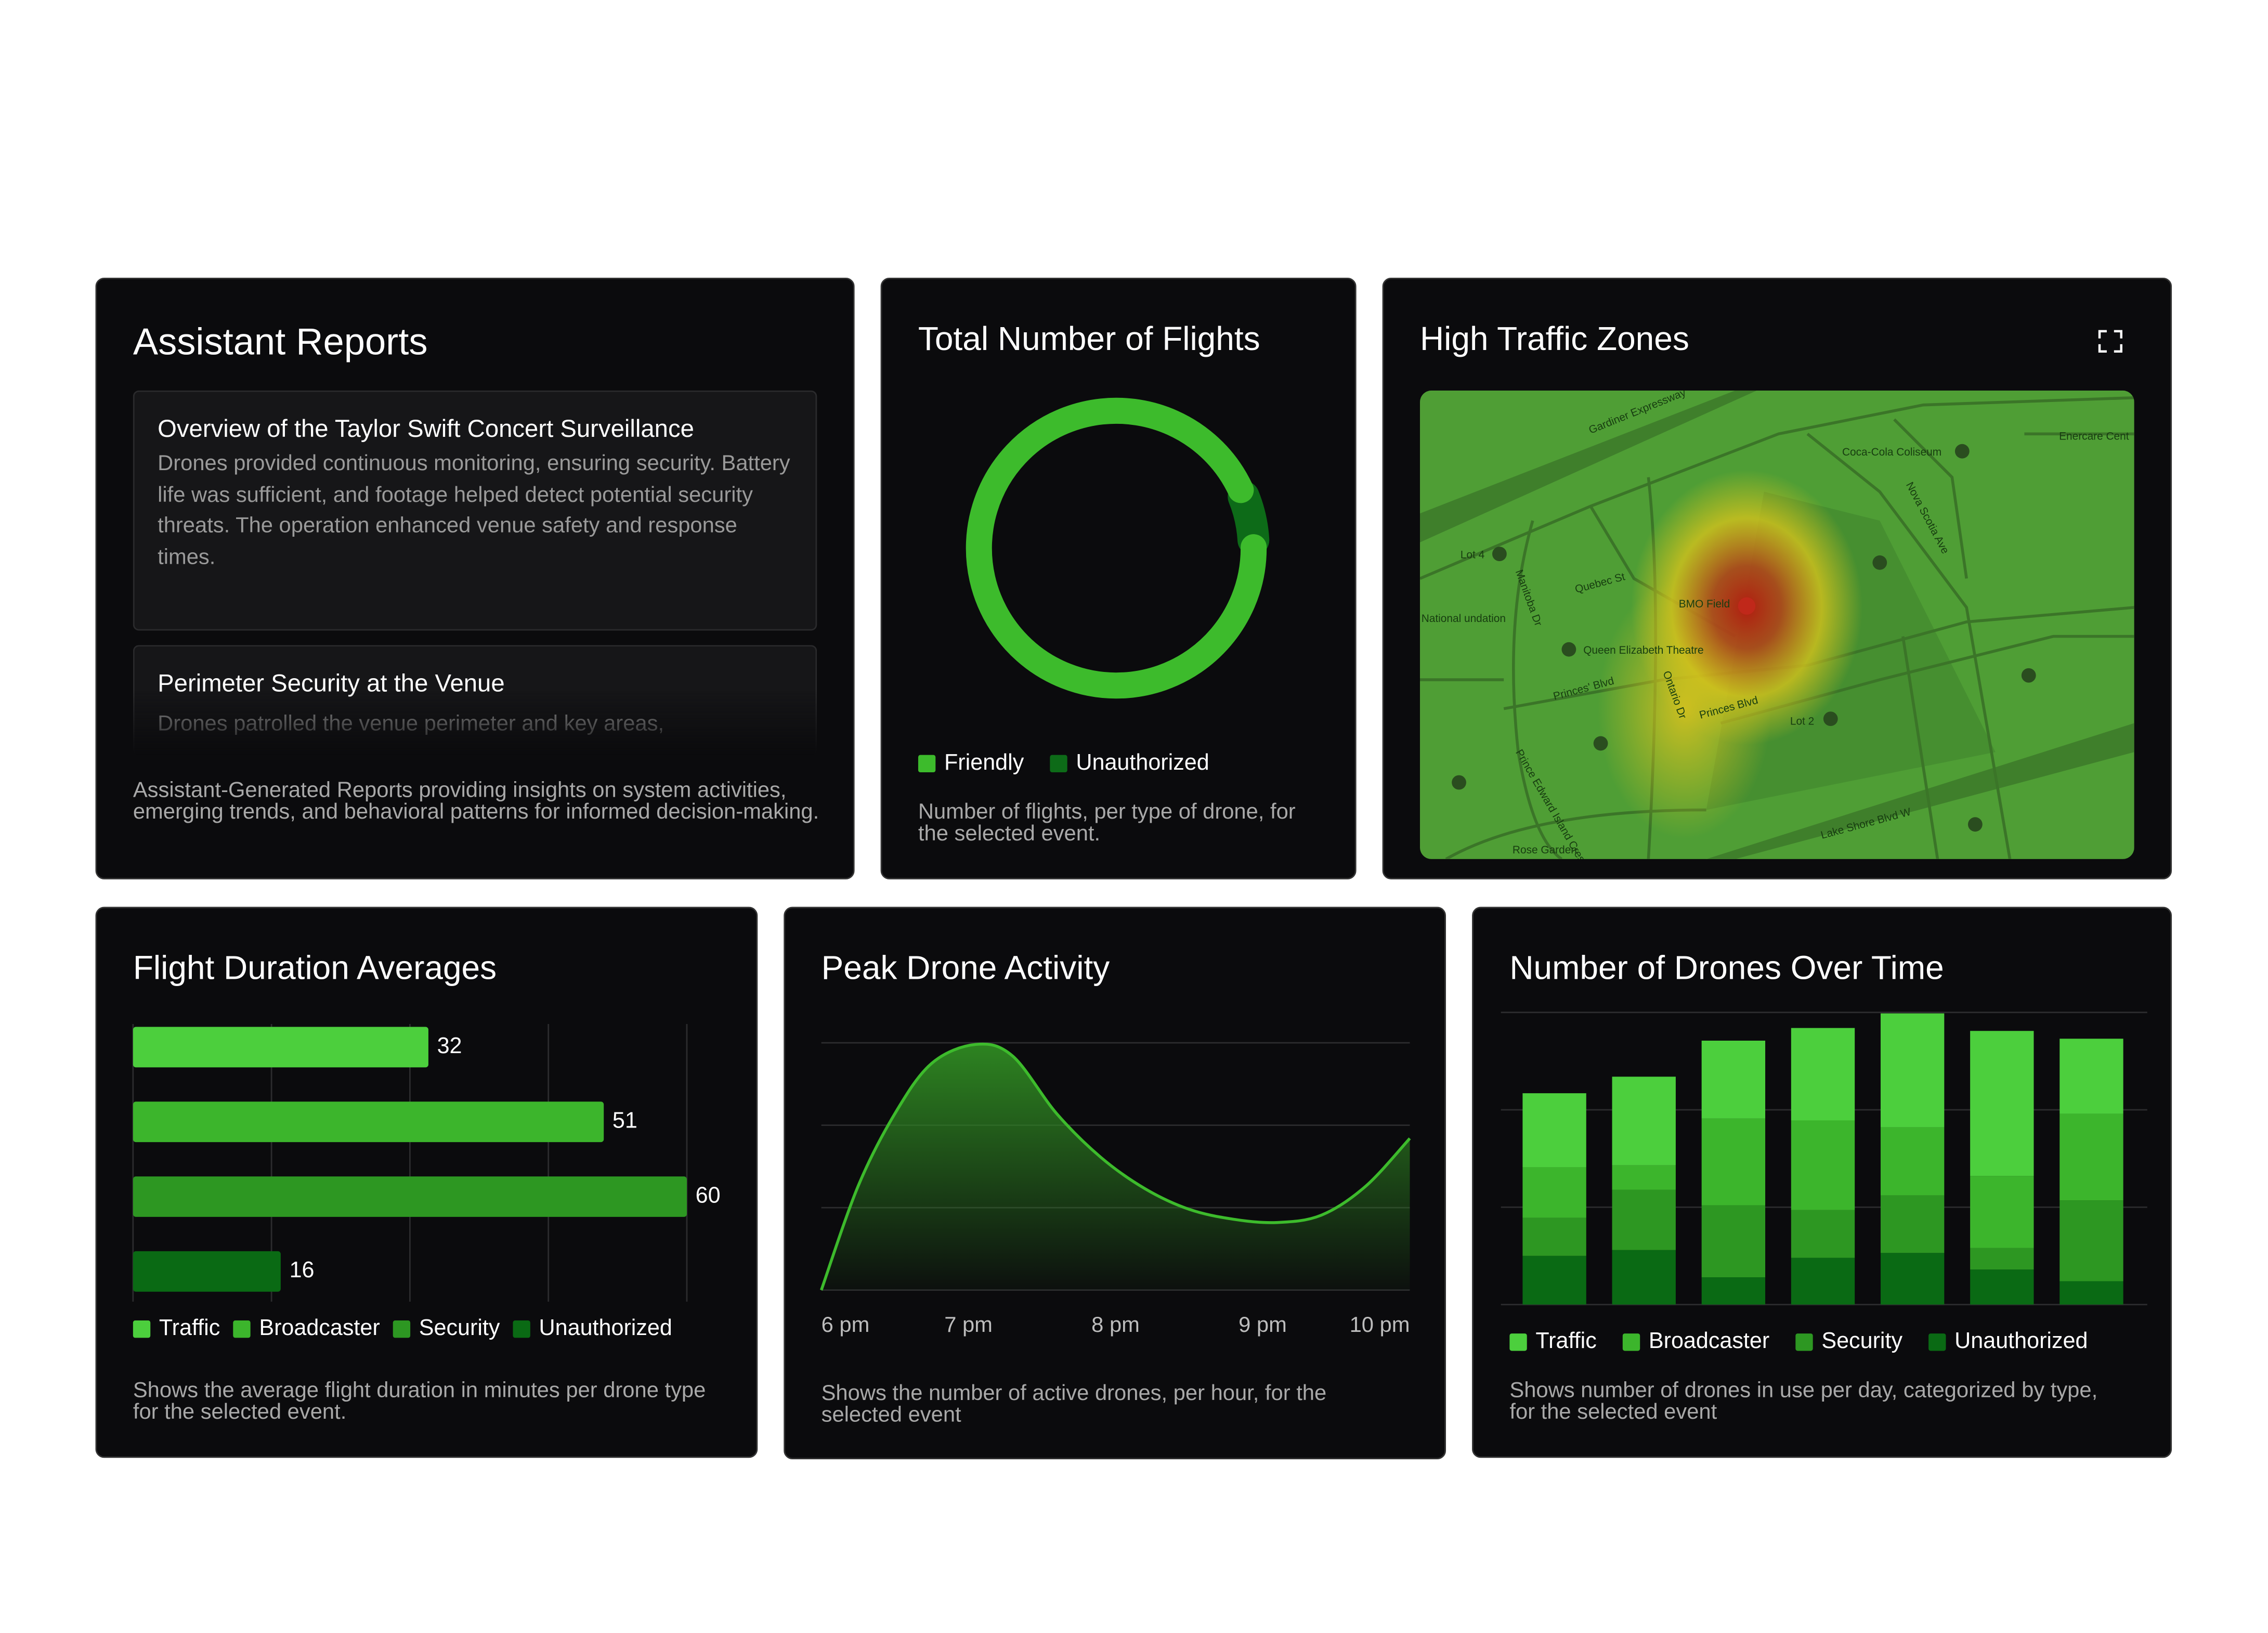 The image size is (2268, 1633). Describe the element at coordinates (331, 683) in the screenshot. I see `report-title: Perimeter Security at the Venue` at that location.